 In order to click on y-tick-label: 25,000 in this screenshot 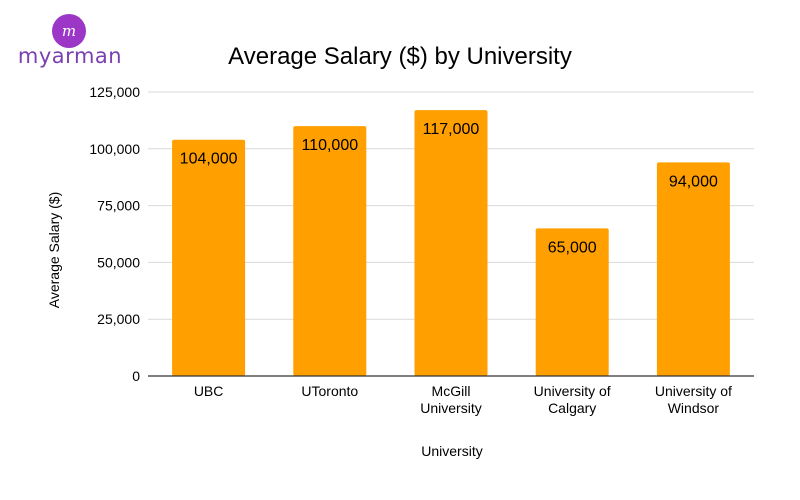, I will do `click(118, 319)`.